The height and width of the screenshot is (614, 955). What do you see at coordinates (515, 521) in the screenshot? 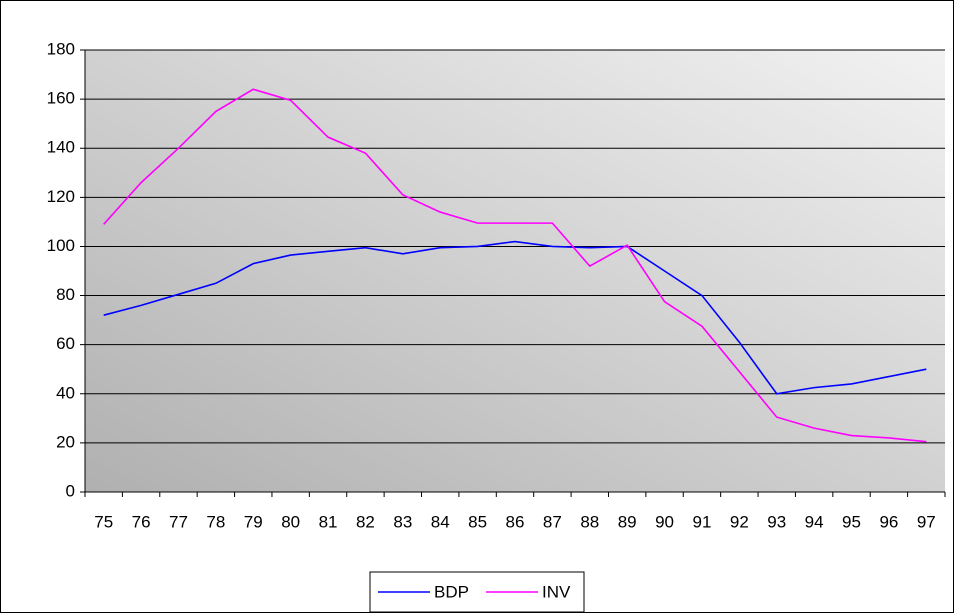
I see `x-tick-label: 86` at bounding box center [515, 521].